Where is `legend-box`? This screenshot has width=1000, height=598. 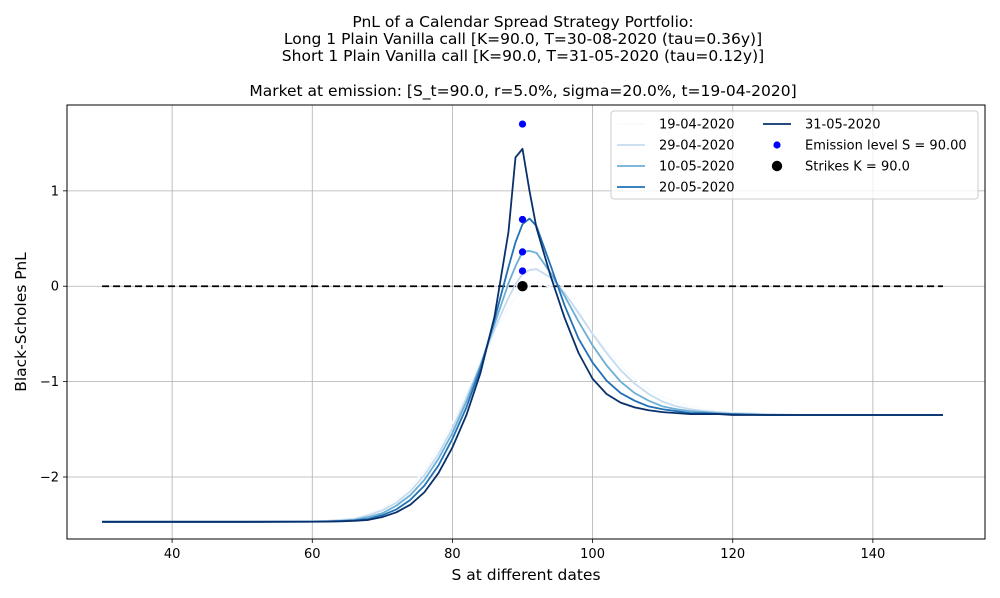 legend-box is located at coordinates (794, 155).